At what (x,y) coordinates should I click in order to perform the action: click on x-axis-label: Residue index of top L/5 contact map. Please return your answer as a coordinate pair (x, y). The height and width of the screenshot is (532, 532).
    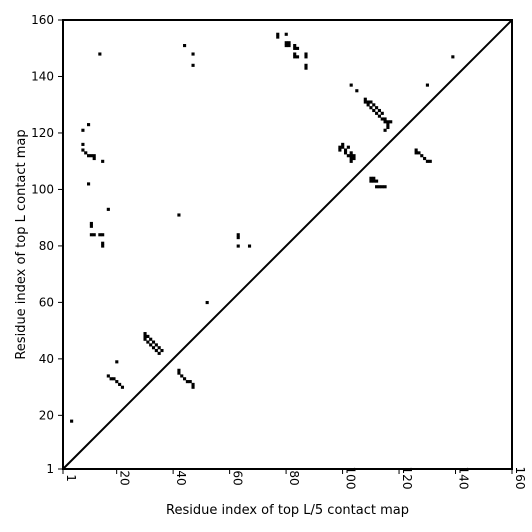
    Looking at the image, I should click on (287, 510).